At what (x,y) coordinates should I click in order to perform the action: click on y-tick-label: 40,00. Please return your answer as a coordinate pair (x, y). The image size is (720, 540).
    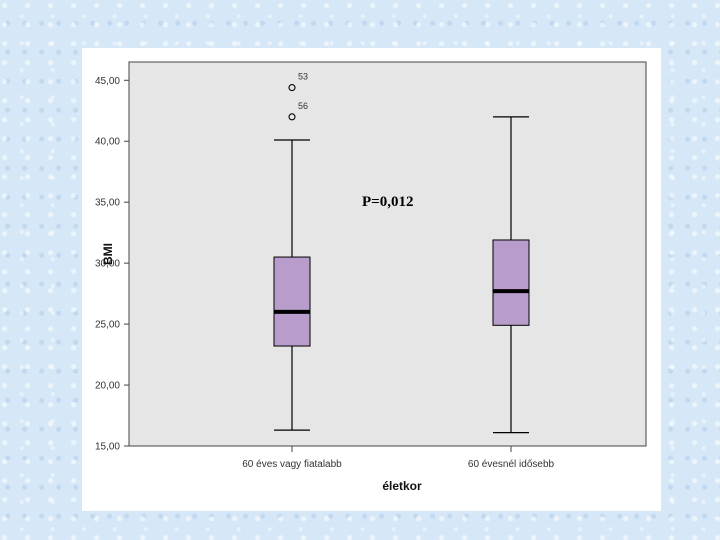
    Looking at the image, I should click on (107, 142).